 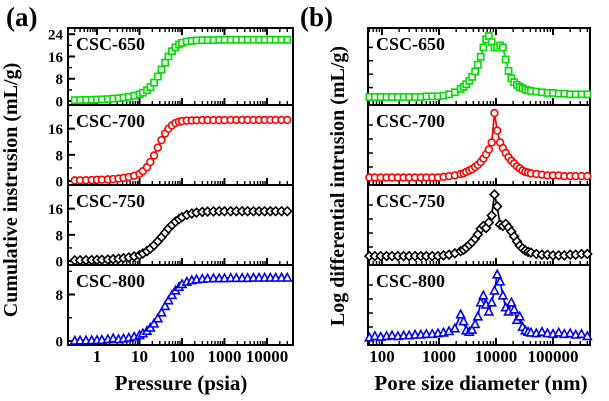 I want to click on subplot-label-csc-800: CSC-800, so click(x=110, y=281).